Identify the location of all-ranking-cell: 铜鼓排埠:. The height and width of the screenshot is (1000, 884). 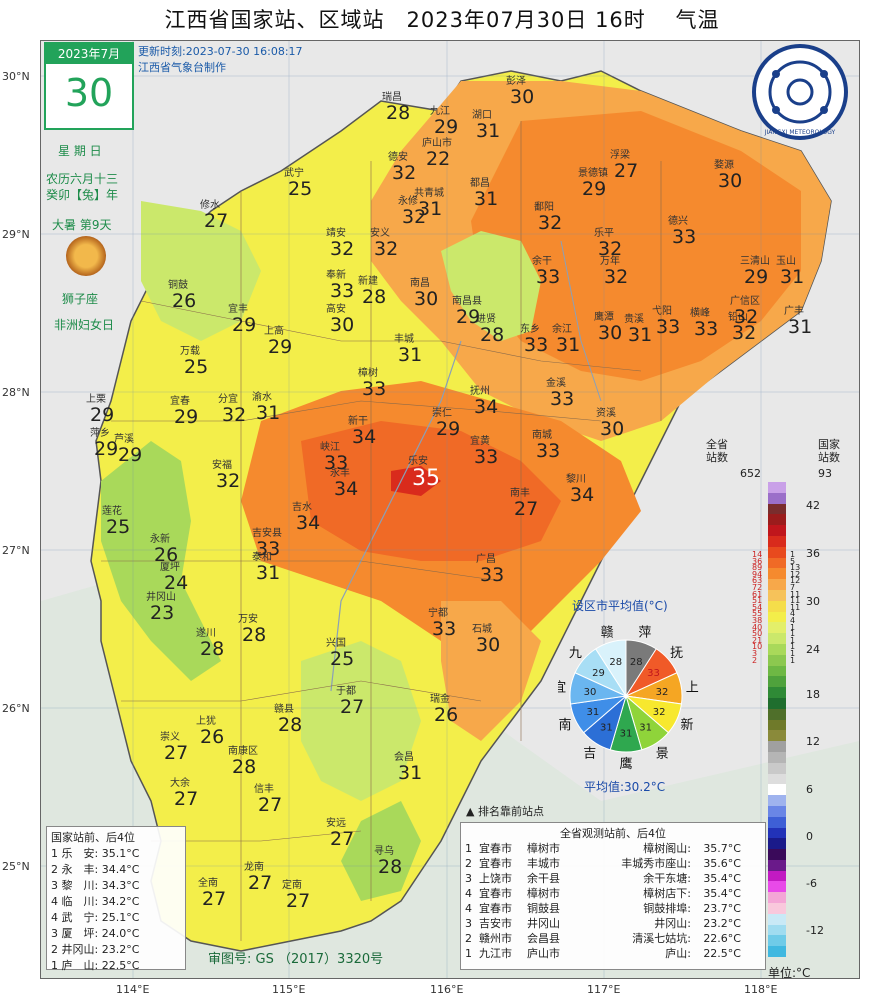
(667, 908).